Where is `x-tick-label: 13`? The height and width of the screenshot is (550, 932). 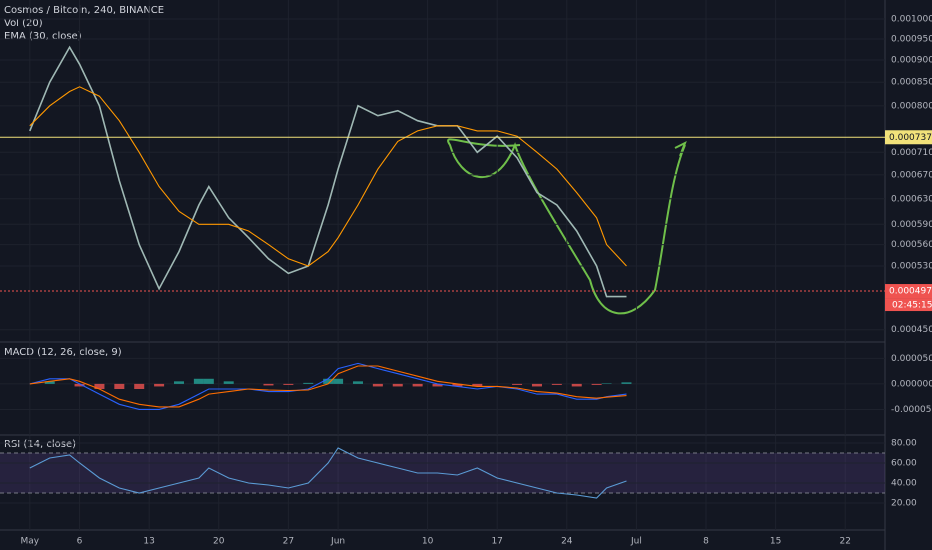
x-tick-label: 13 is located at coordinates (148, 542).